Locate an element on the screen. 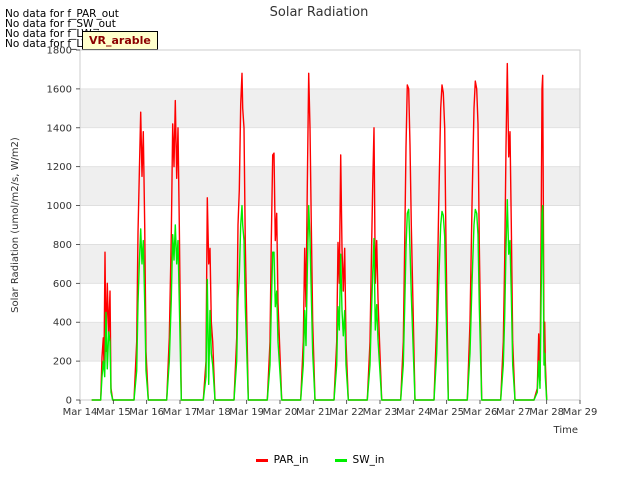 The height and width of the screenshot is (480, 640). x-tick-label: Mar 14 is located at coordinates (80, 412).